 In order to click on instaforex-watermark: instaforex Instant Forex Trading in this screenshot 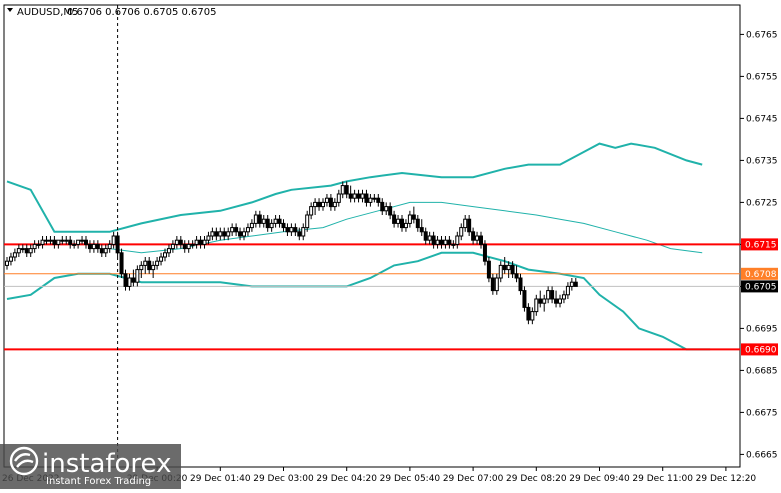, I will do `click(90, 466)`.